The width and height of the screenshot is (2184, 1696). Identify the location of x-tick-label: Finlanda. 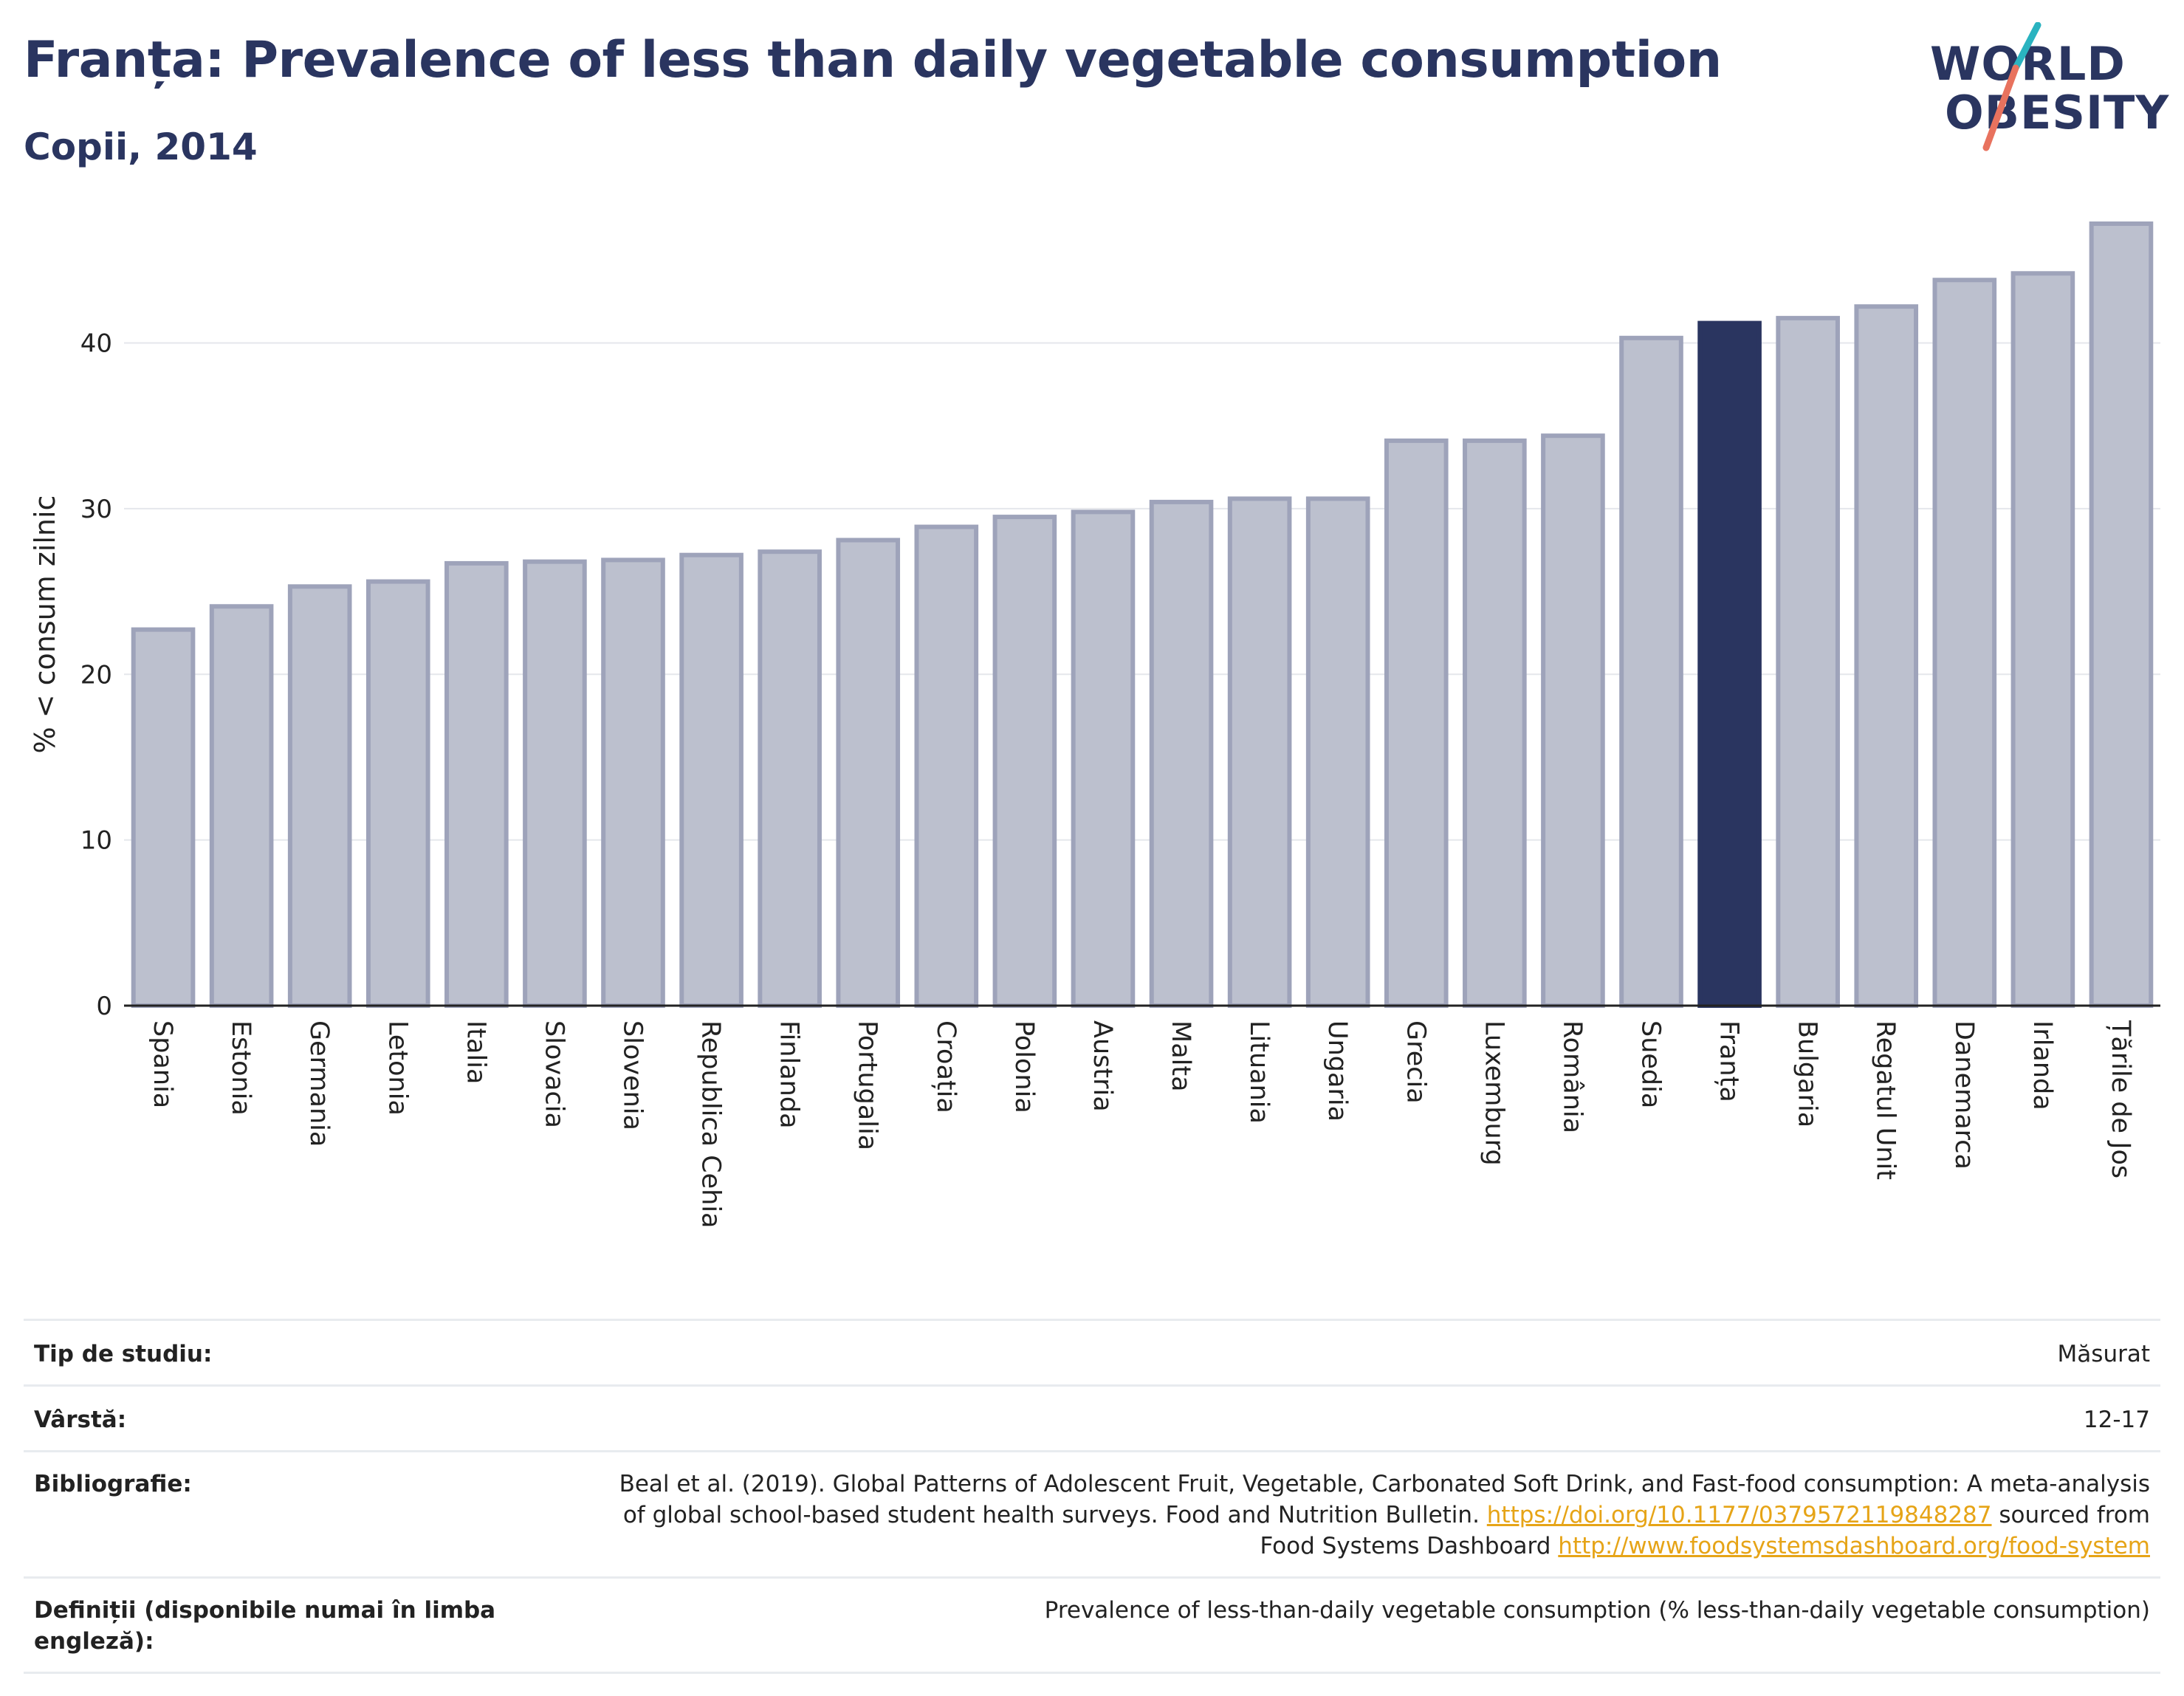
(790, 1074).